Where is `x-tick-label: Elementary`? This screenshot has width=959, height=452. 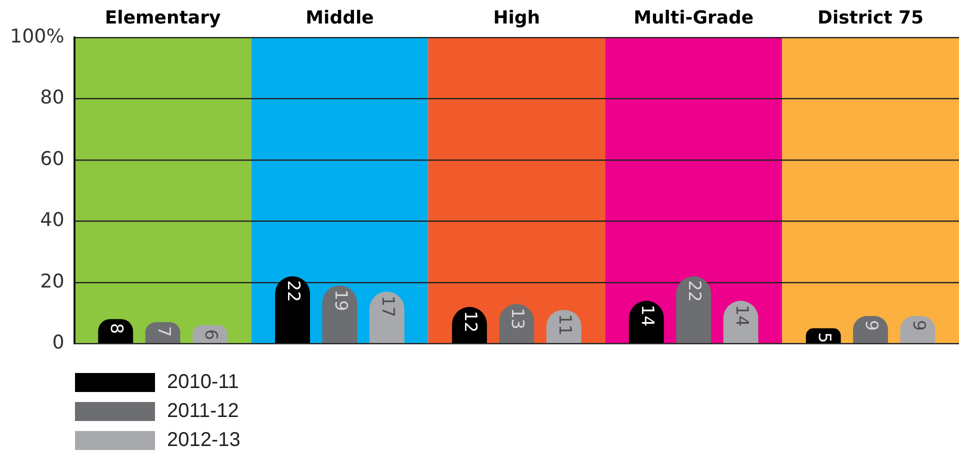 x-tick-label: Elementary is located at coordinates (162, 17).